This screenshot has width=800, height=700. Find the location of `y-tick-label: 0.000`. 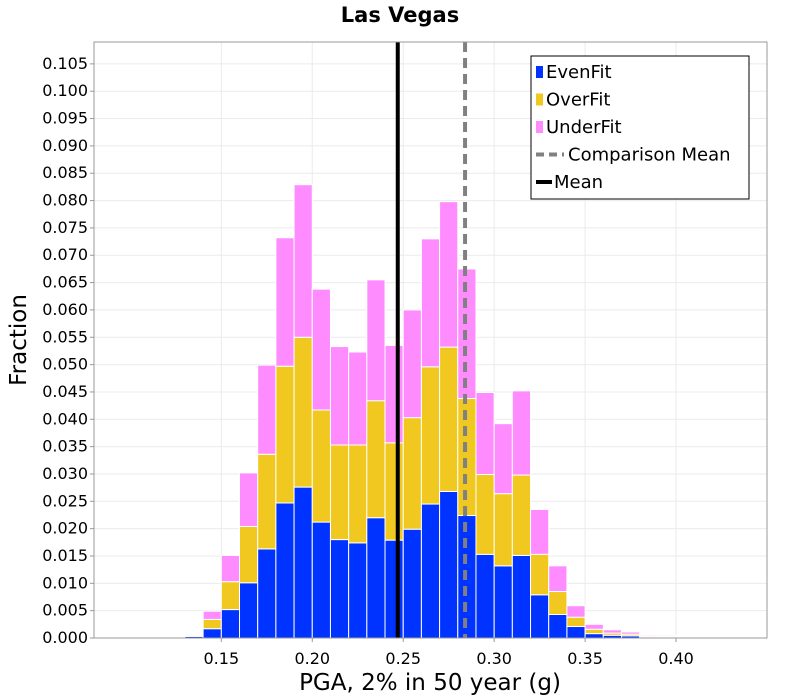

y-tick-label: 0.000 is located at coordinates (65, 637).